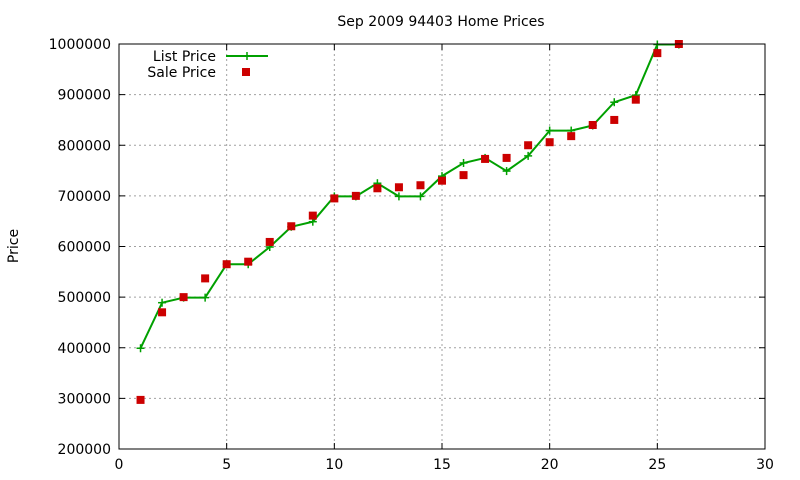  I want to click on y-tick-label: 900000, so click(84, 96).